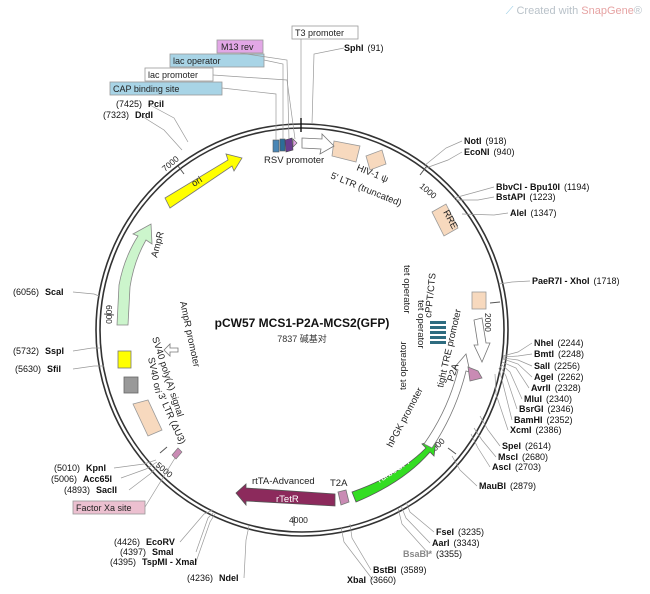 This screenshot has width=650, height=594. Describe the element at coordinates (302, 323) in the screenshot. I see `plasmid-name: pCW57 MCS1-P2A-MCS2(GFP)` at that location.